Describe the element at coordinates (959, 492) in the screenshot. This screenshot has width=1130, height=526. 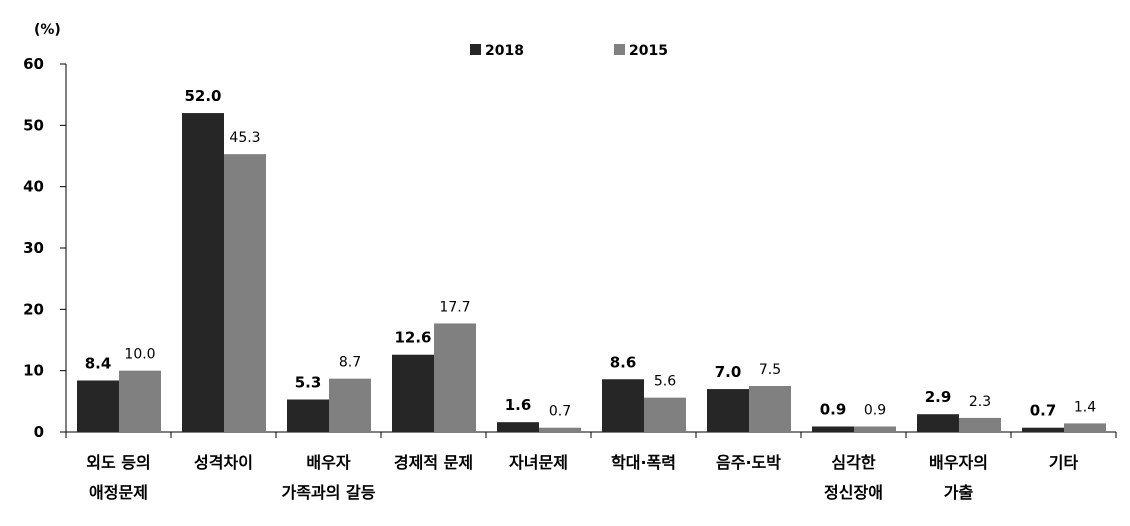
I see `category-label: 가출` at that location.